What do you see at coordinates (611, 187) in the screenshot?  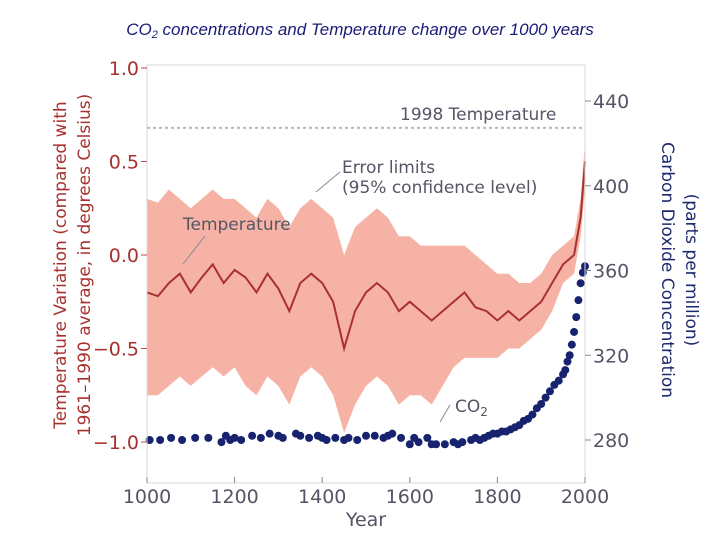 I see `y-right-tick-label: 400` at bounding box center [611, 187].